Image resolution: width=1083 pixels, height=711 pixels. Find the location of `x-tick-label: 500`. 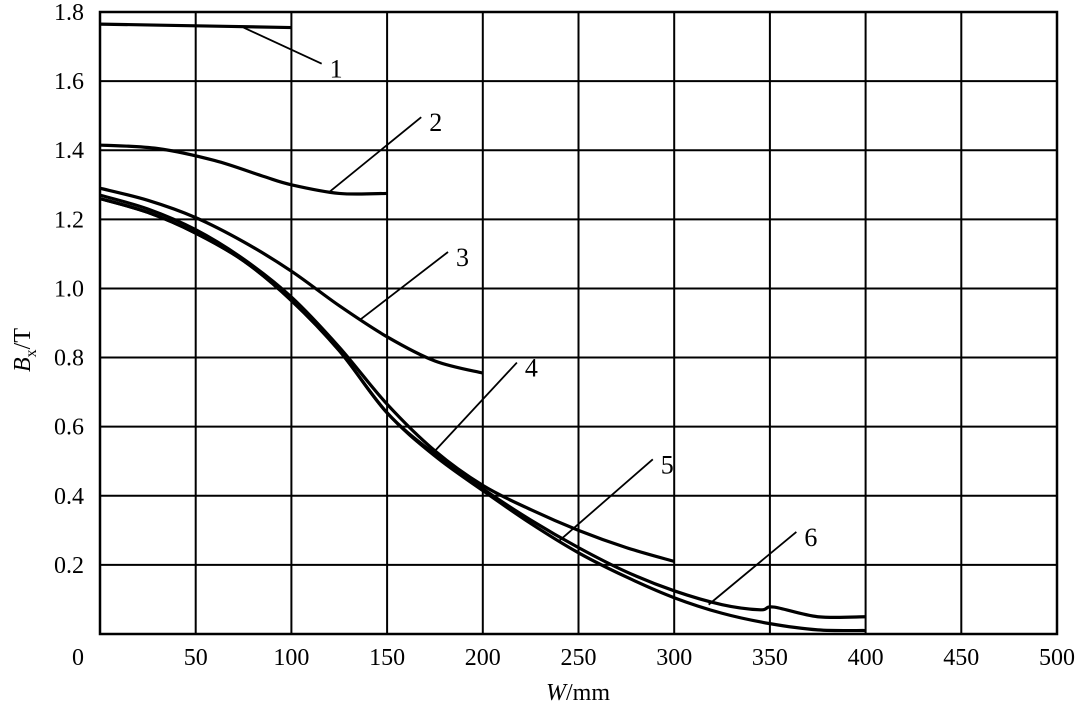

x-tick-label: 500 is located at coordinates (1057, 658).